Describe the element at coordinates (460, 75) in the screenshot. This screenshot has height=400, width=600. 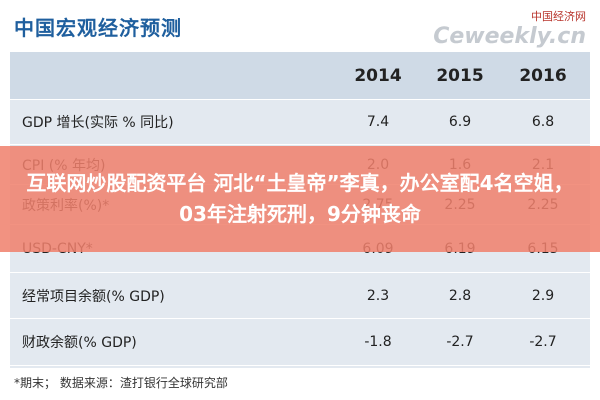
I see `column-header: 2015` at that location.